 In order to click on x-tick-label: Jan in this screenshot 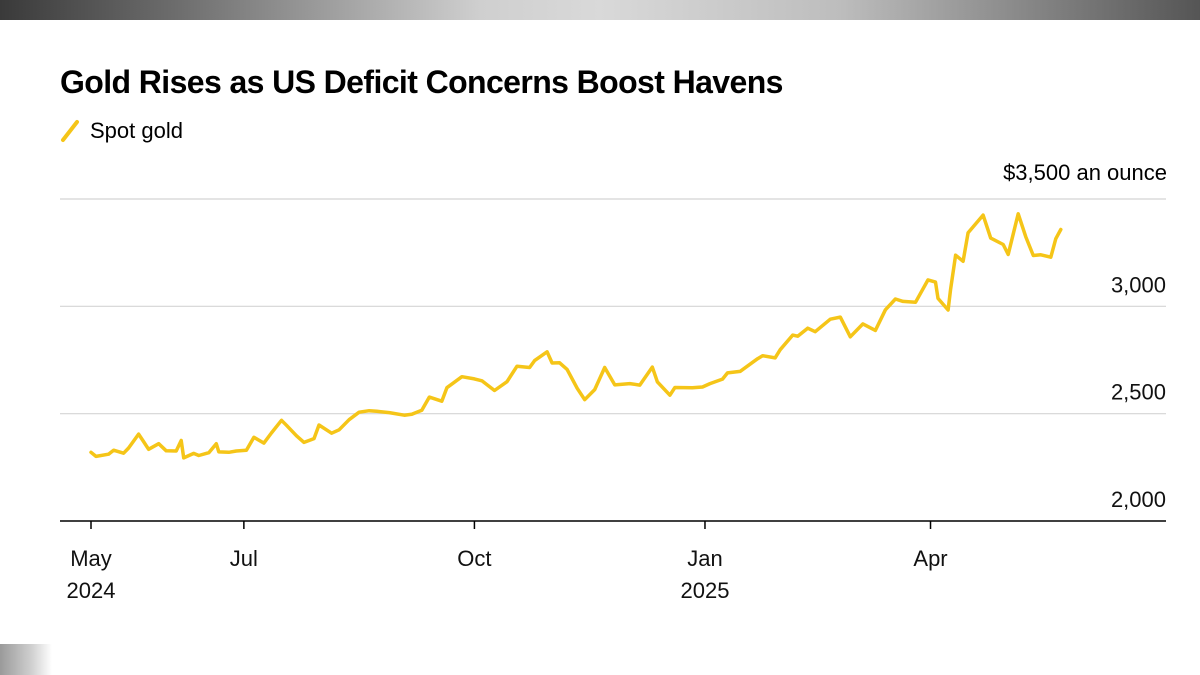, I will do `click(704, 558)`.